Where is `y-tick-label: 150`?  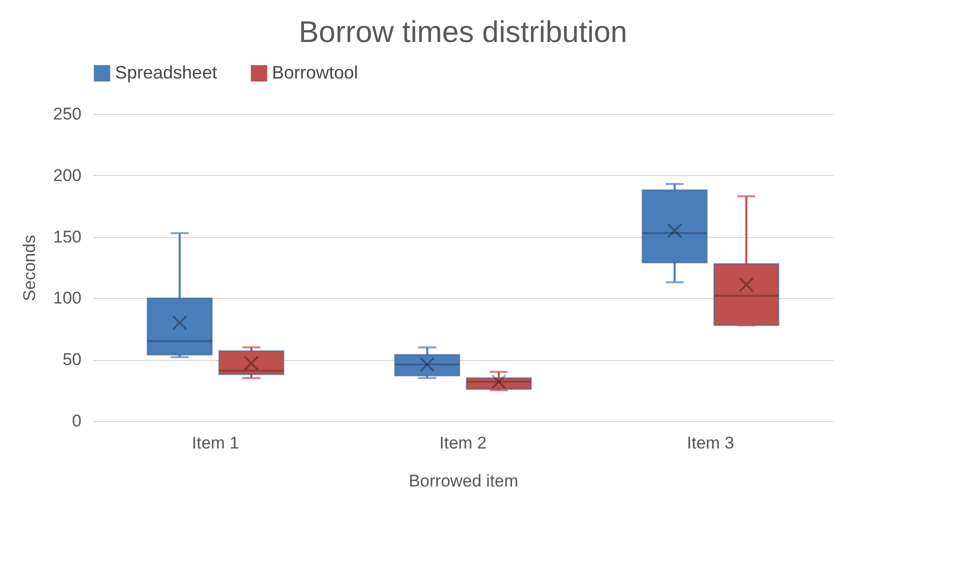 y-tick-label: 150 is located at coordinates (67, 236).